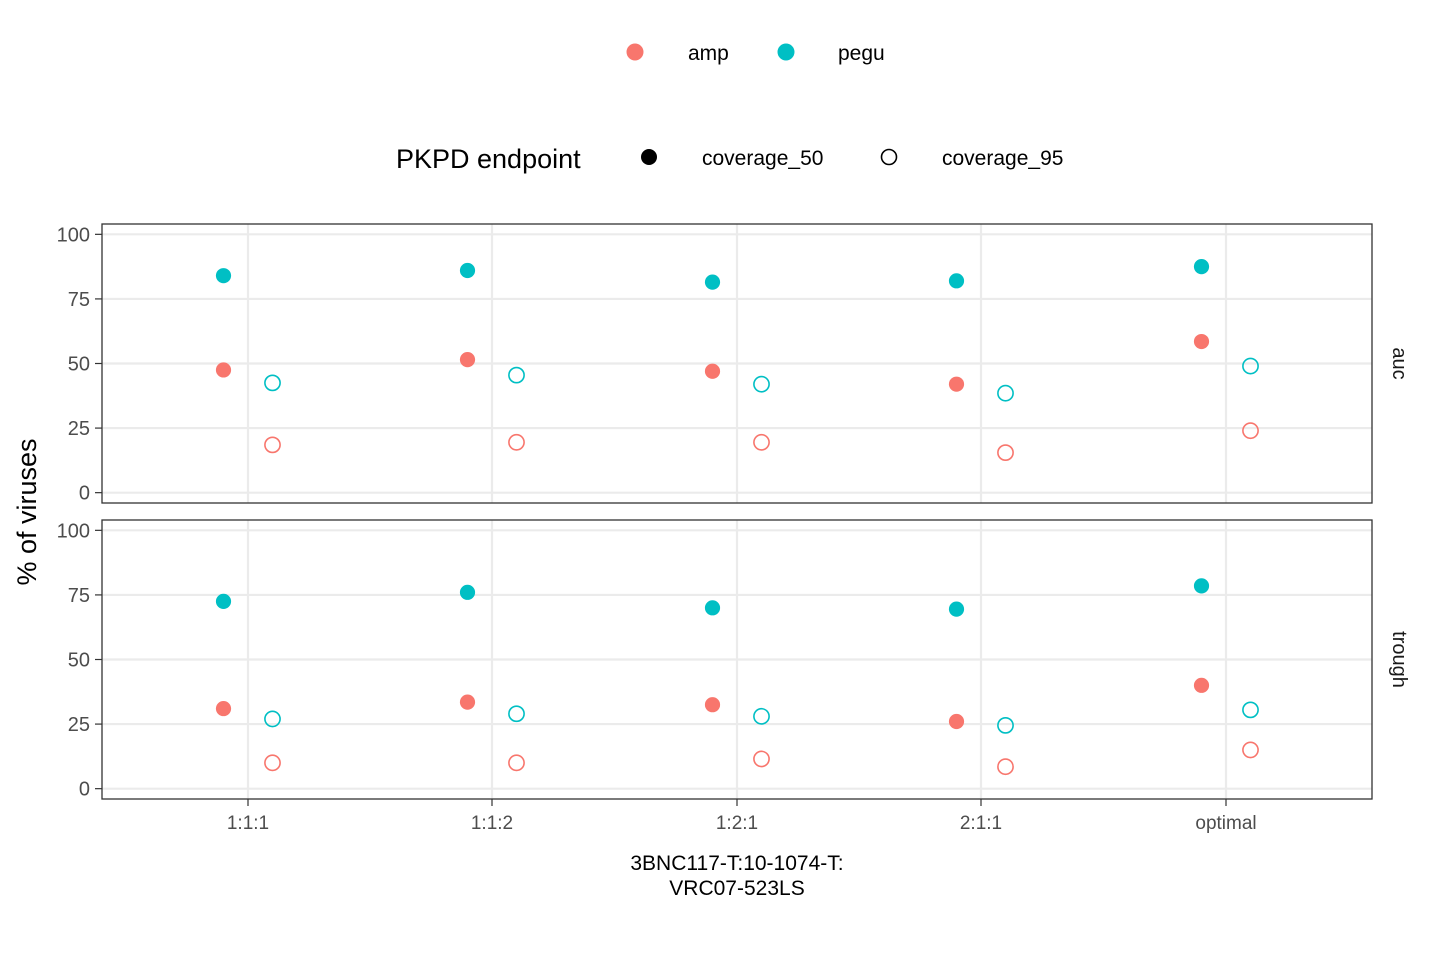  What do you see at coordinates (981, 823) in the screenshot?
I see `x-tick-label-2:1:1: 2:1:1` at bounding box center [981, 823].